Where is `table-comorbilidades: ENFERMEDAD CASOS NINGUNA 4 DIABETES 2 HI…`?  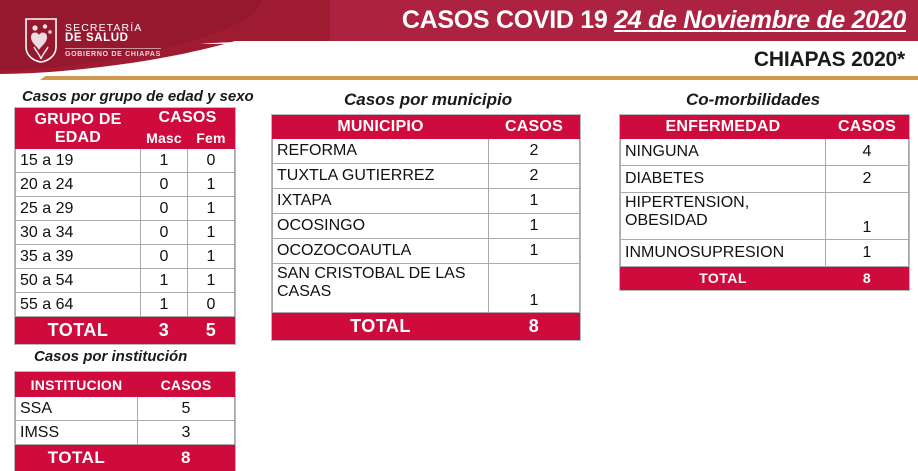 table-comorbilidades: ENFERMEDAD CASOS NINGUNA 4 DIABETES 2 HI… is located at coordinates (764, 202).